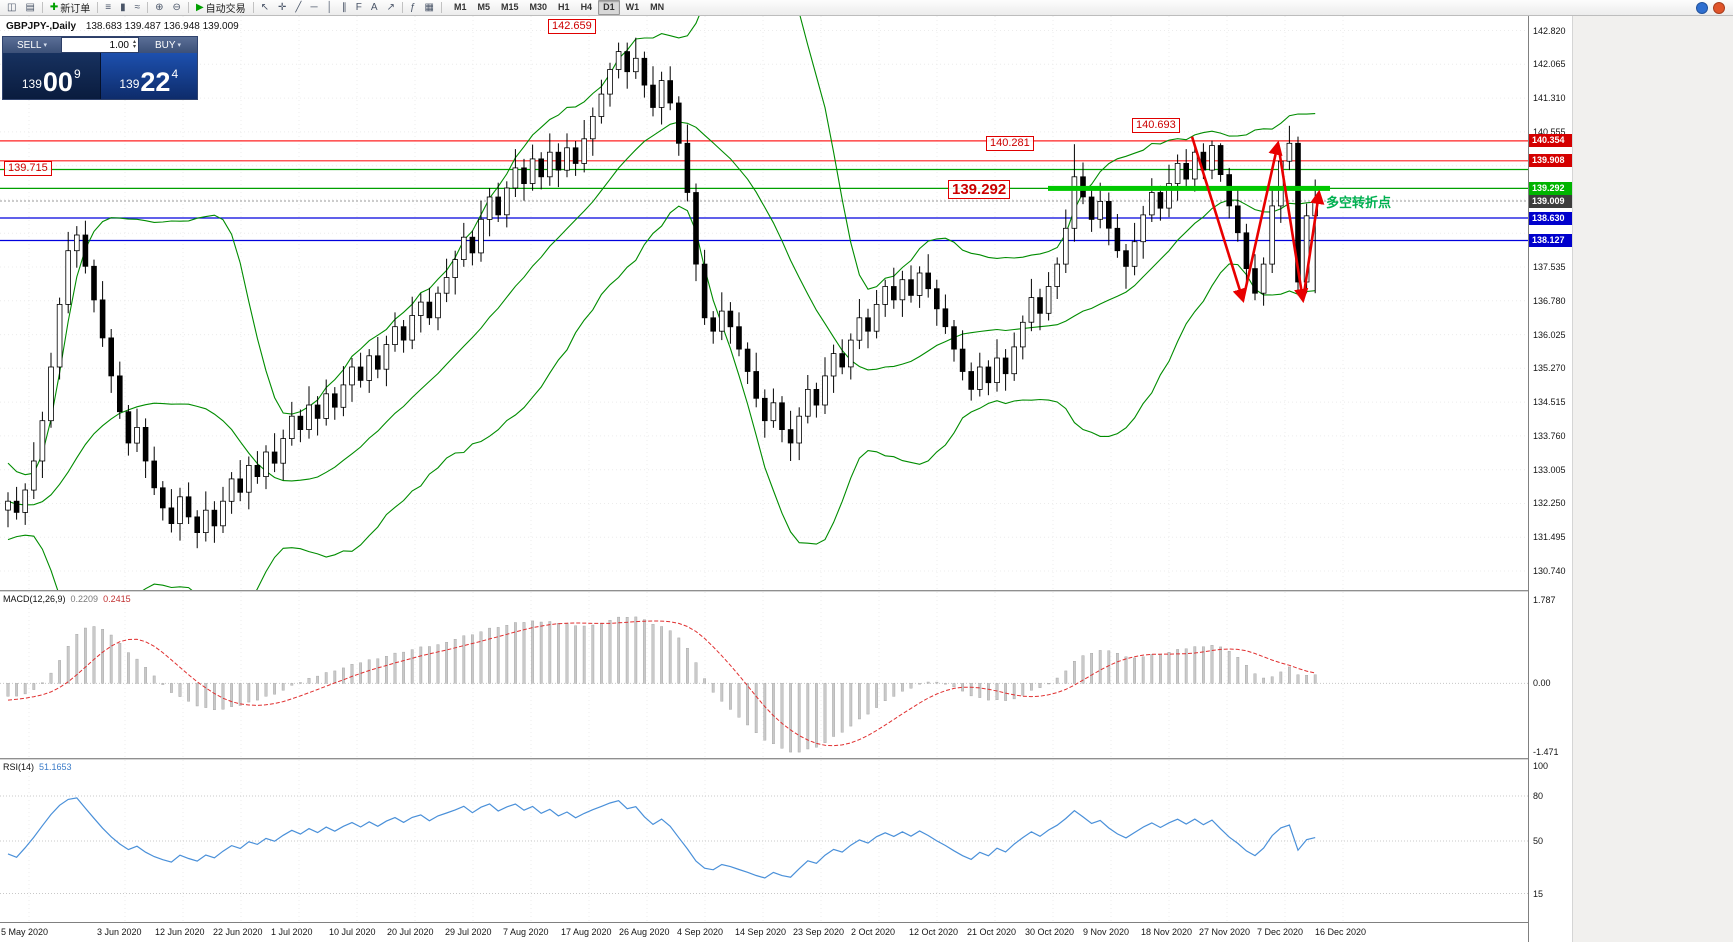 Image resolution: width=1733 pixels, height=942 pixels. I want to click on sell-button: SELL ▾, so click(32, 45).